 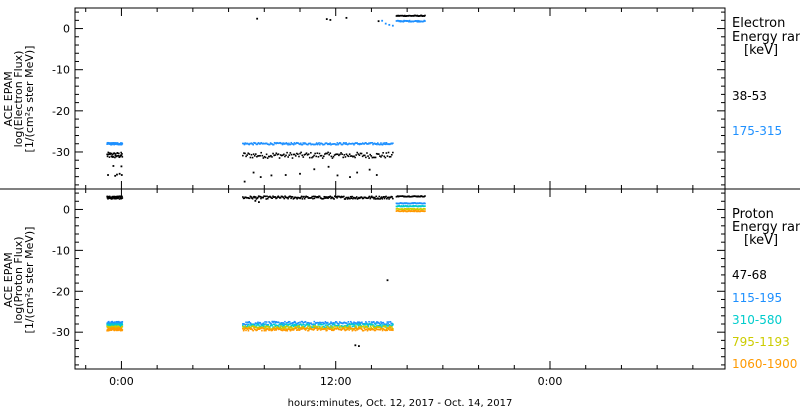 What do you see at coordinates (61, 111) in the screenshot?
I see `y-tick-label: -20` at bounding box center [61, 111].